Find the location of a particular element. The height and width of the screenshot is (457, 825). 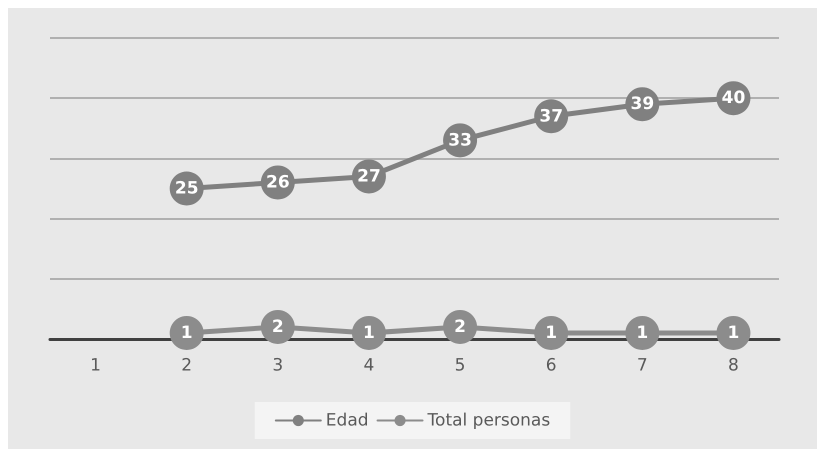

x-tick-label: 4 is located at coordinates (369, 366).